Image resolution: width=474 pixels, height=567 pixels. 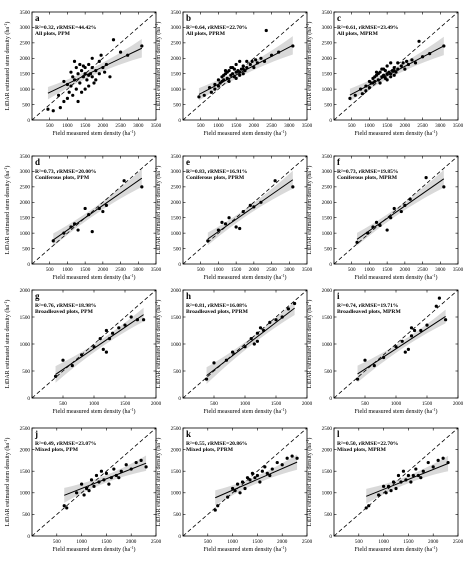 What do you see at coordinates (236, 270) in the screenshot?
I see `x-tick-label: 1500` at bounding box center [236, 270].